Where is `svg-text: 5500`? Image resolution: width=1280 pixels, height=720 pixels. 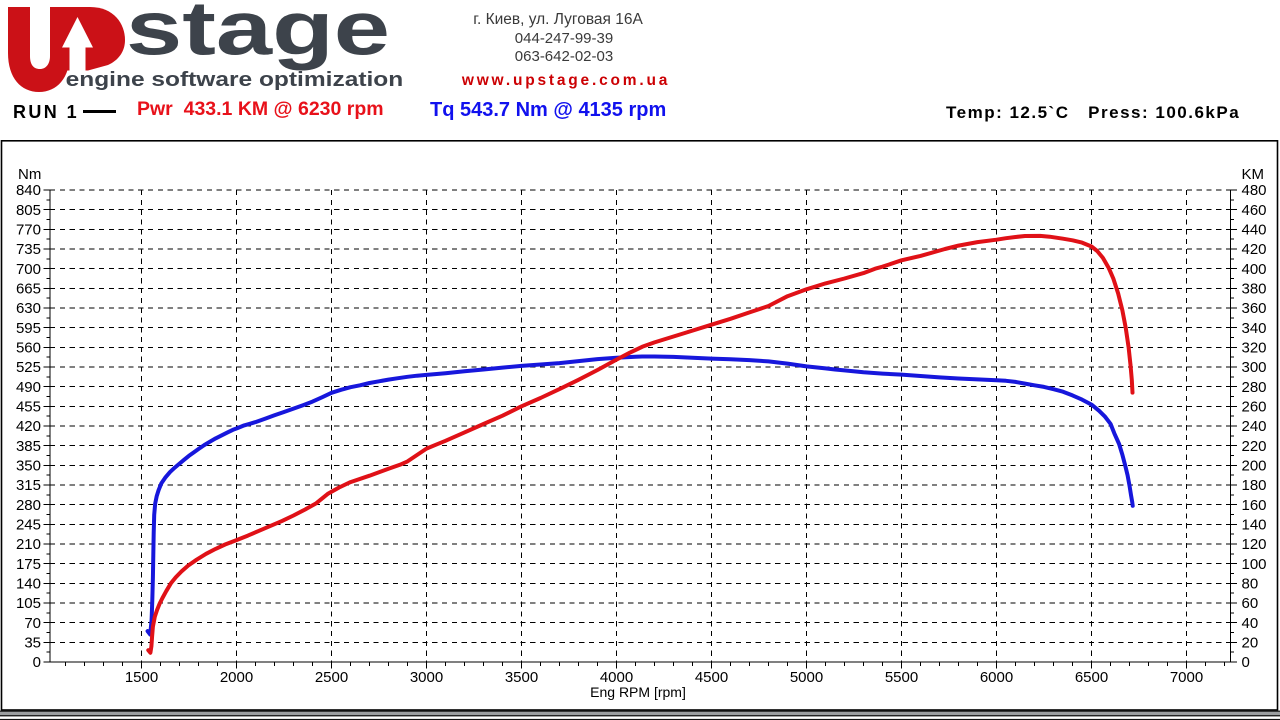 svg-text: 5500 is located at coordinates (901, 677).